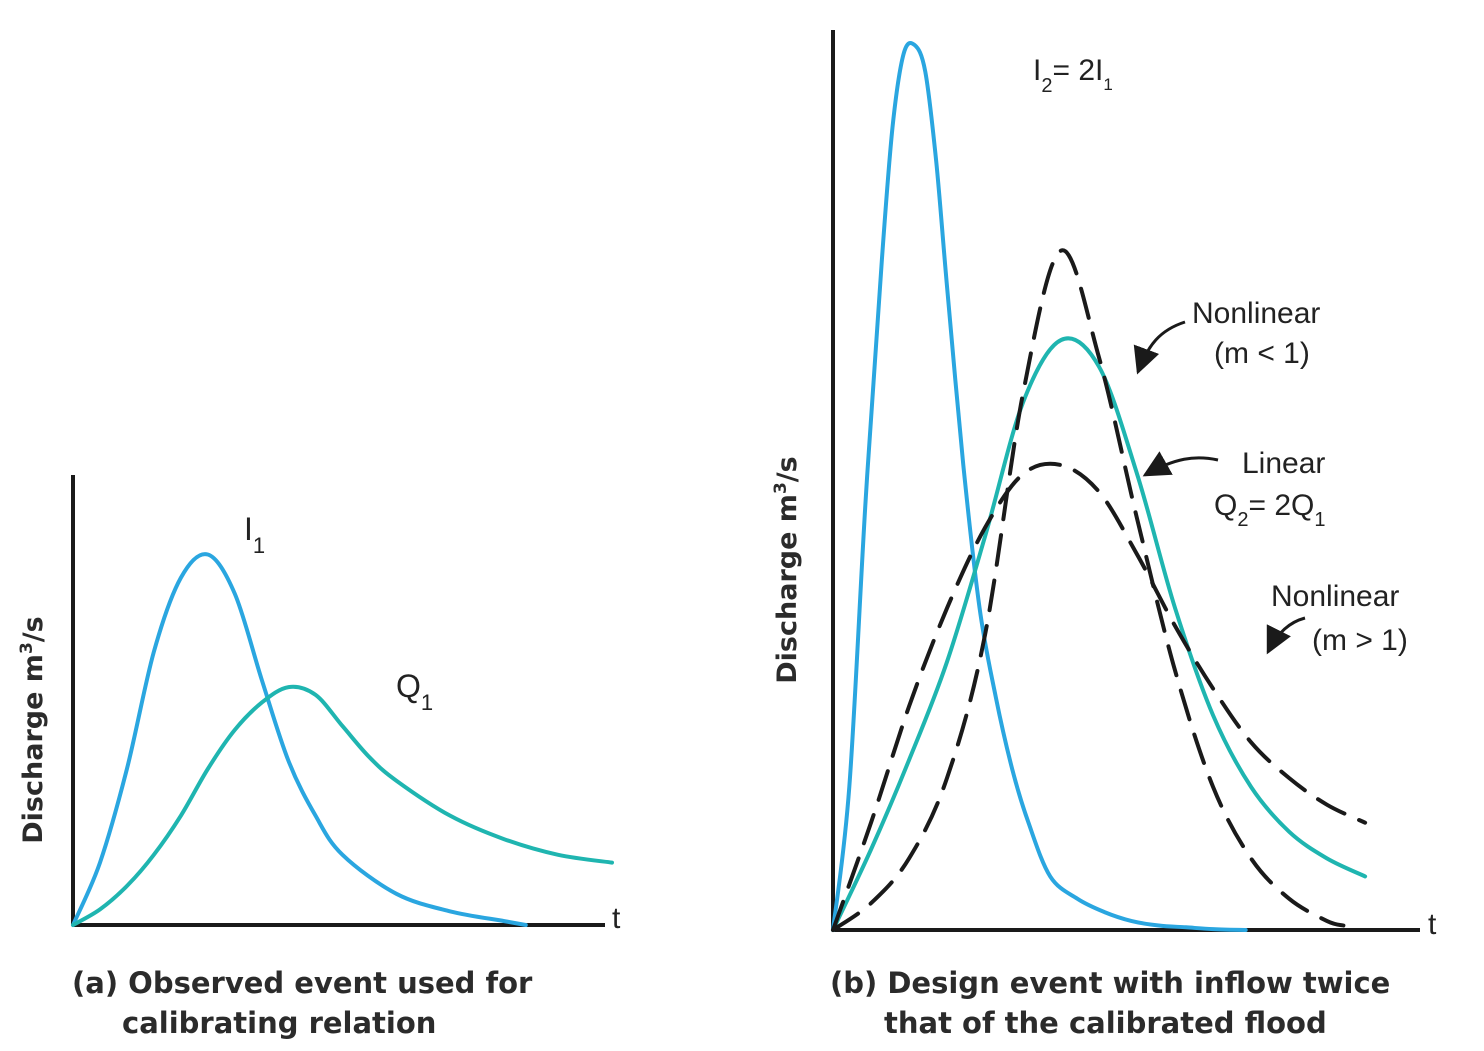  What do you see at coordinates (33, 729) in the screenshot?
I see `panel-a-y-label: Discharge m3/s` at bounding box center [33, 729].